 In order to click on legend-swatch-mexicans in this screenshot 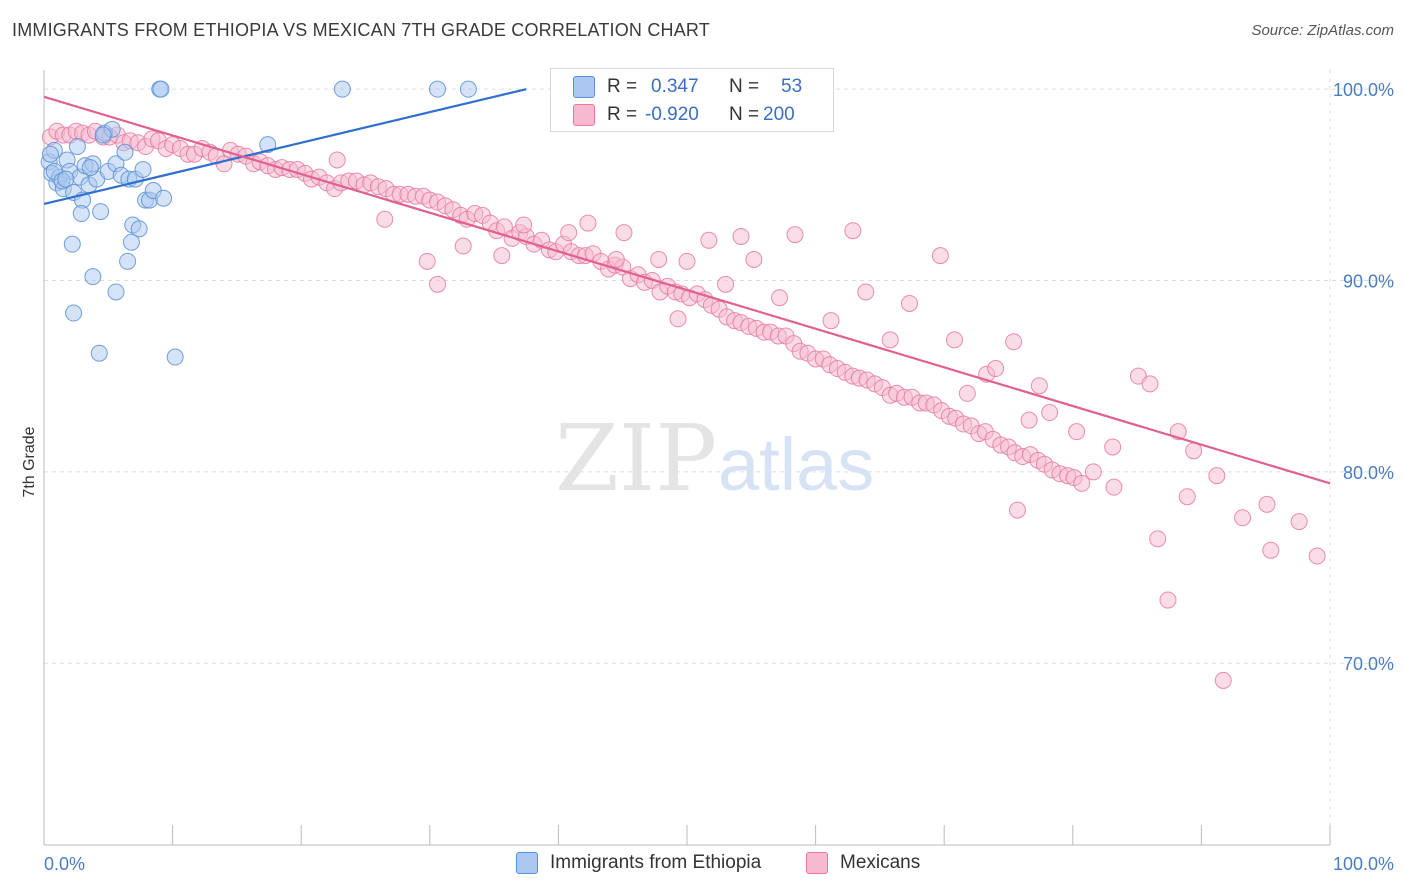, I will do `click(817, 863)`.